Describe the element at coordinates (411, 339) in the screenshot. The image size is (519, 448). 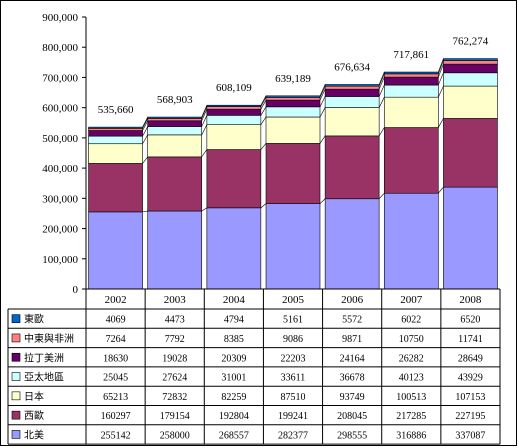
I see `table-cell-value: 10750` at that location.